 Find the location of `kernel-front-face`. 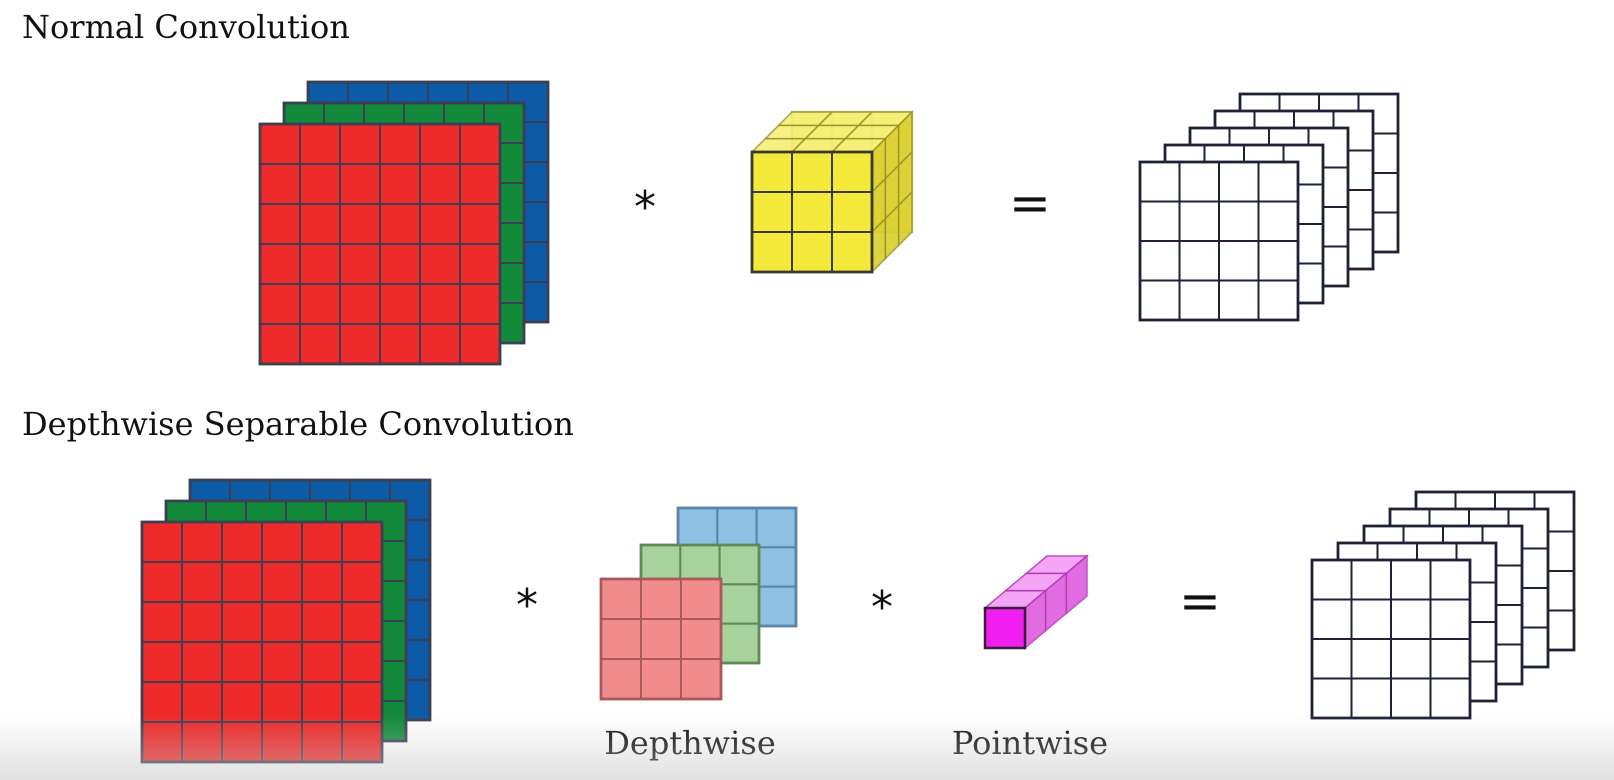

kernel-front-face is located at coordinates (812, 212).